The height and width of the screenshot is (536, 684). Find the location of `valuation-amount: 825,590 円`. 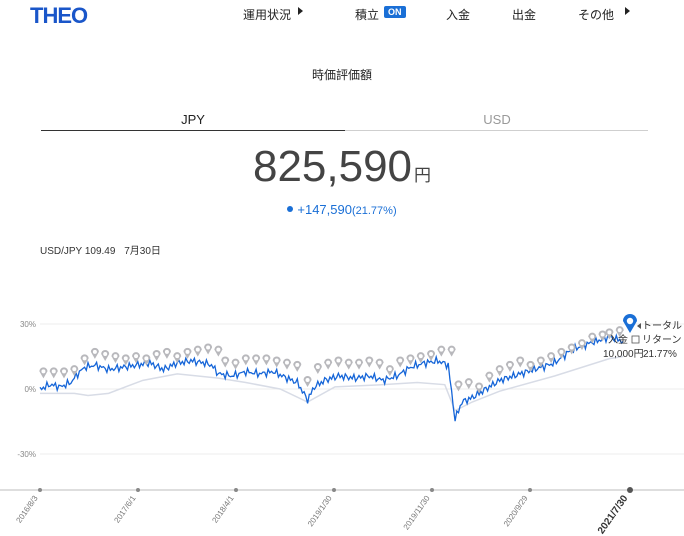

valuation-amount: 825,590 円 is located at coordinates (342, 167).